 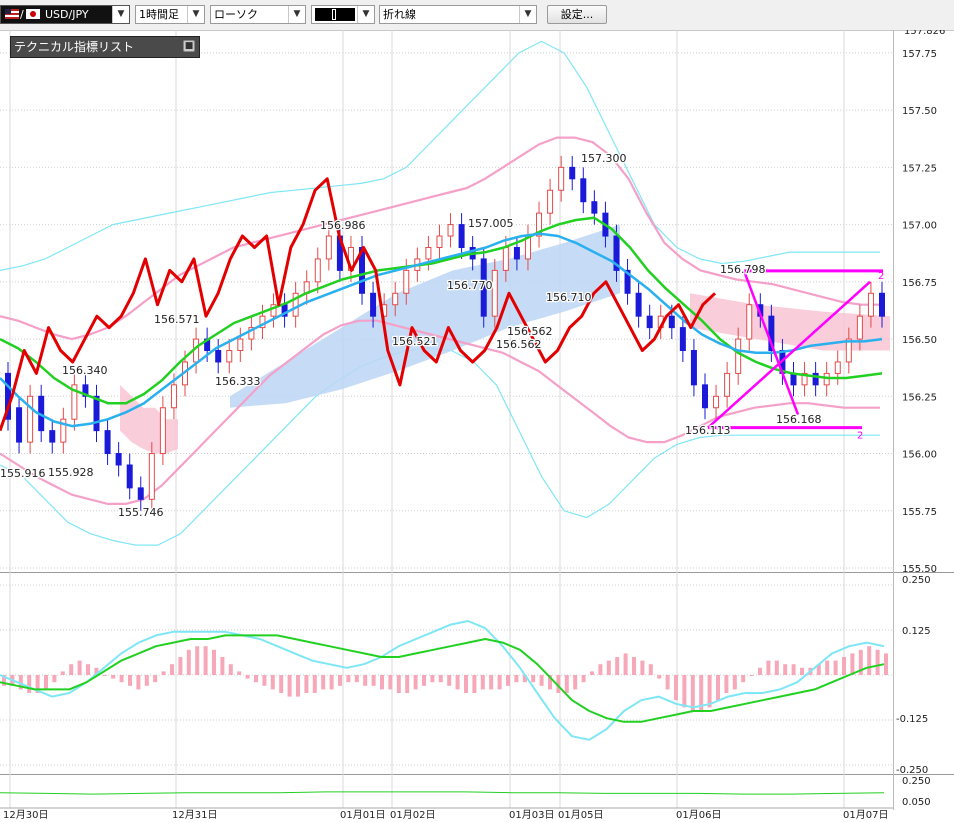 I want to click on indicator-list-panel: テクニカル指標リスト ■, so click(x=105, y=47).